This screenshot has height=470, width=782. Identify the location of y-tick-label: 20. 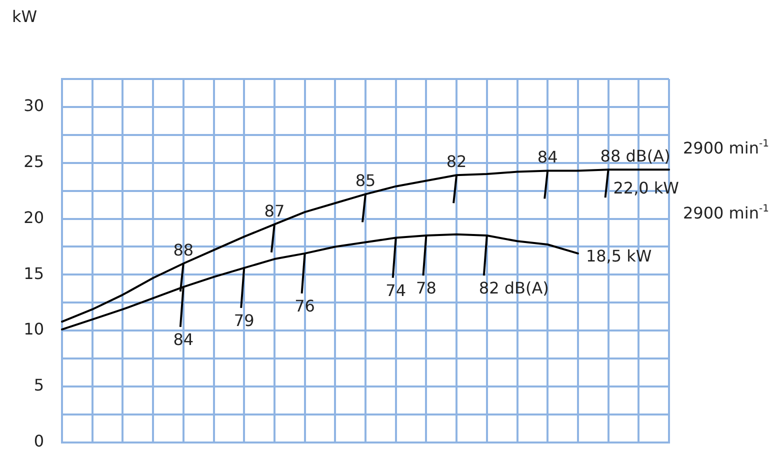
(34, 217).